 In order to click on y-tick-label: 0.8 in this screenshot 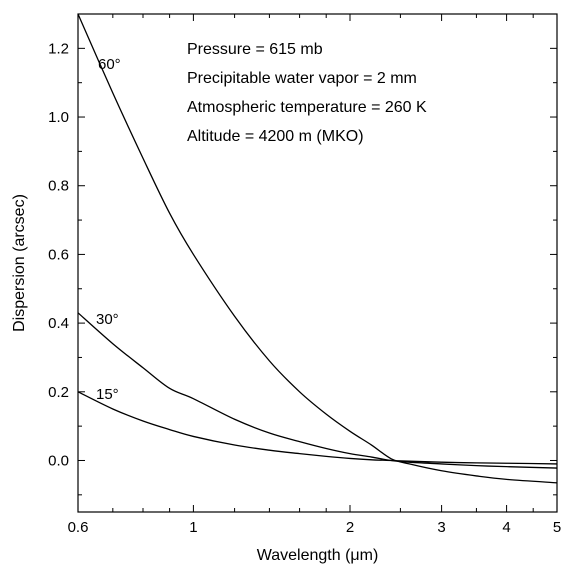, I will do `click(58, 186)`.